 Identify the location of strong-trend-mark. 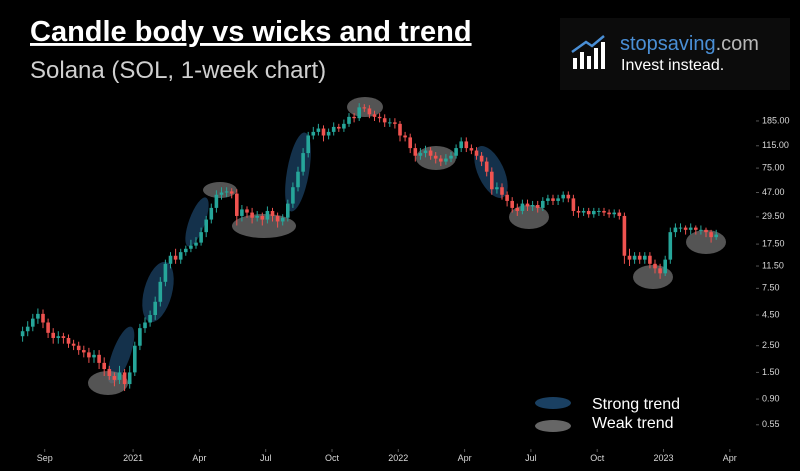
(121, 355).